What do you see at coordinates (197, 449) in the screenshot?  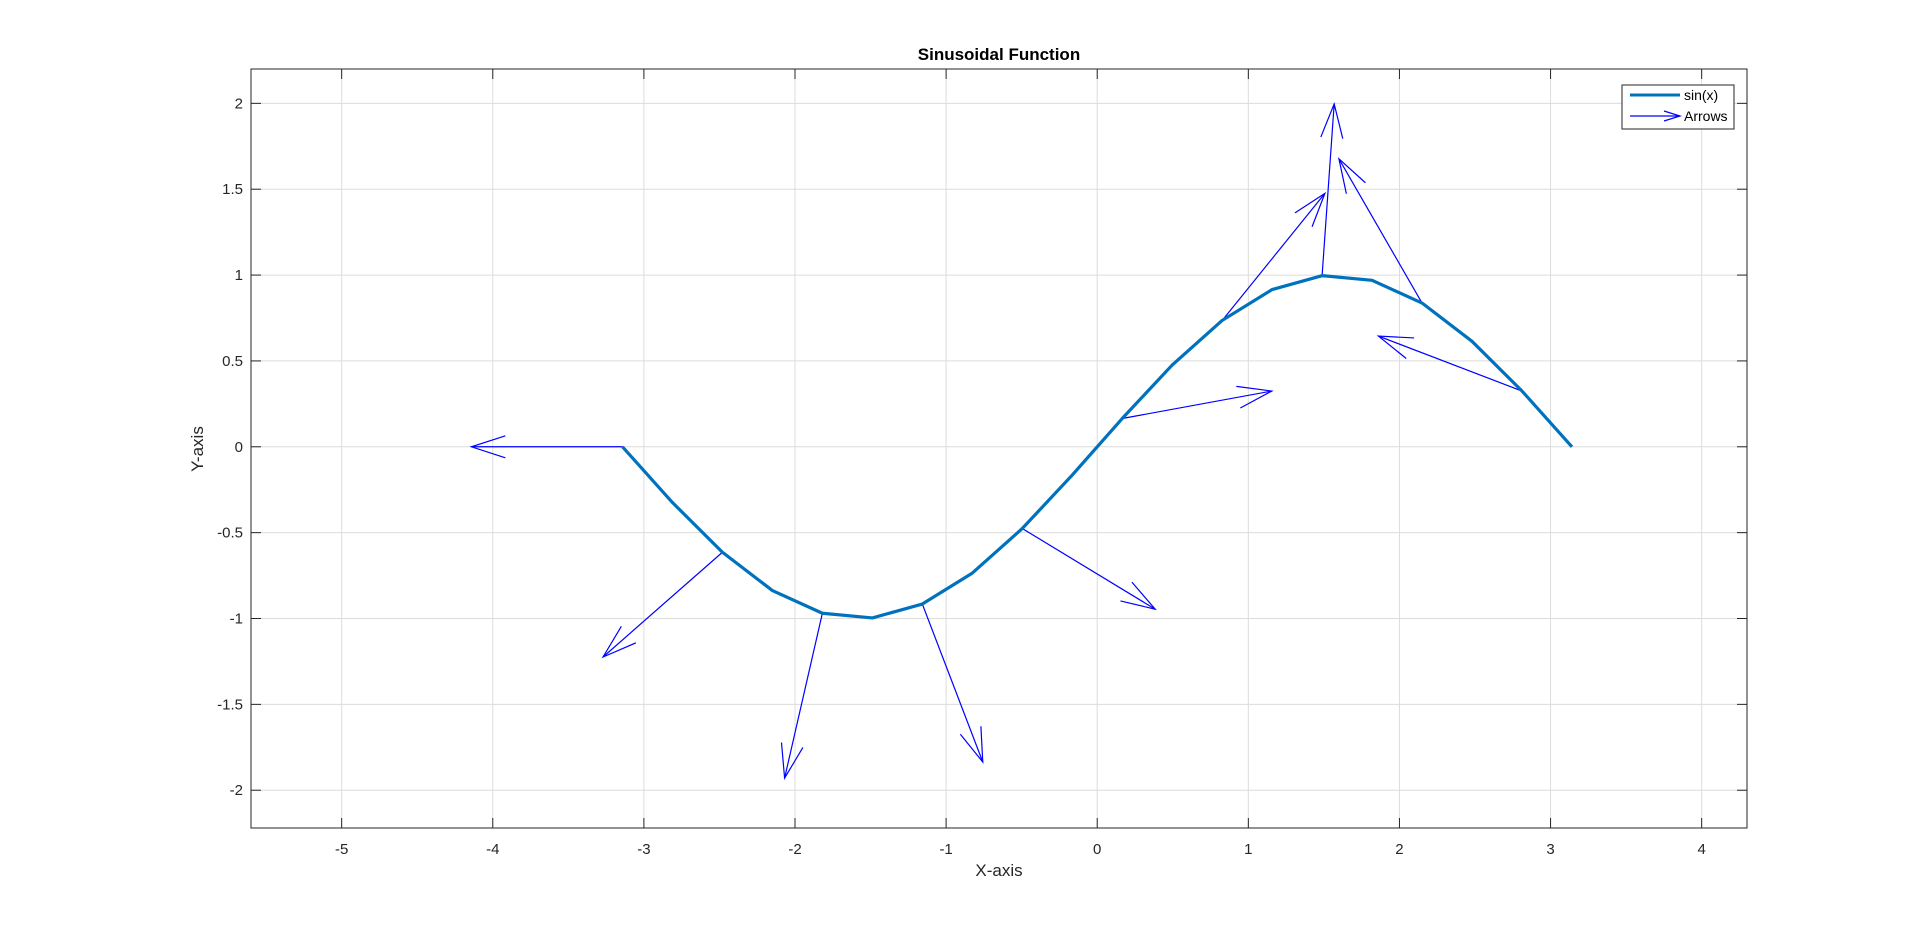 I see `y-axis-label: Y-axis` at bounding box center [197, 449].